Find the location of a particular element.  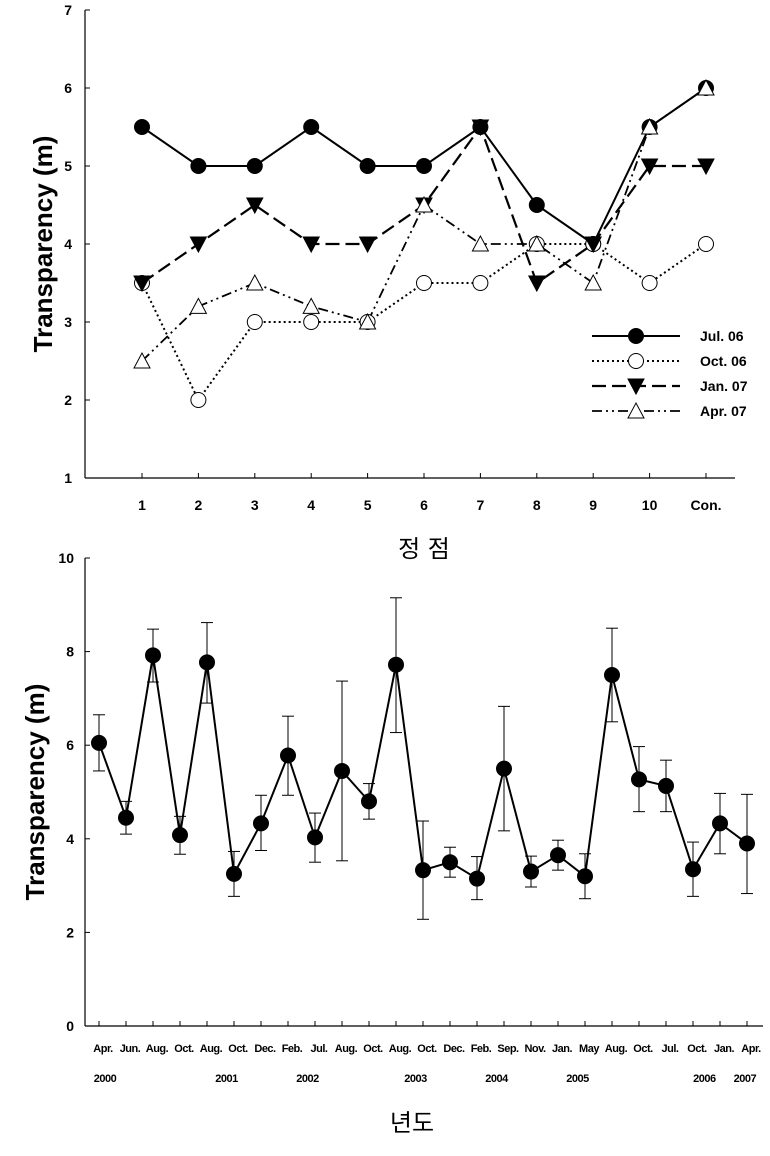

chart-2-ytick-label: 4 is located at coordinates (70, 839).